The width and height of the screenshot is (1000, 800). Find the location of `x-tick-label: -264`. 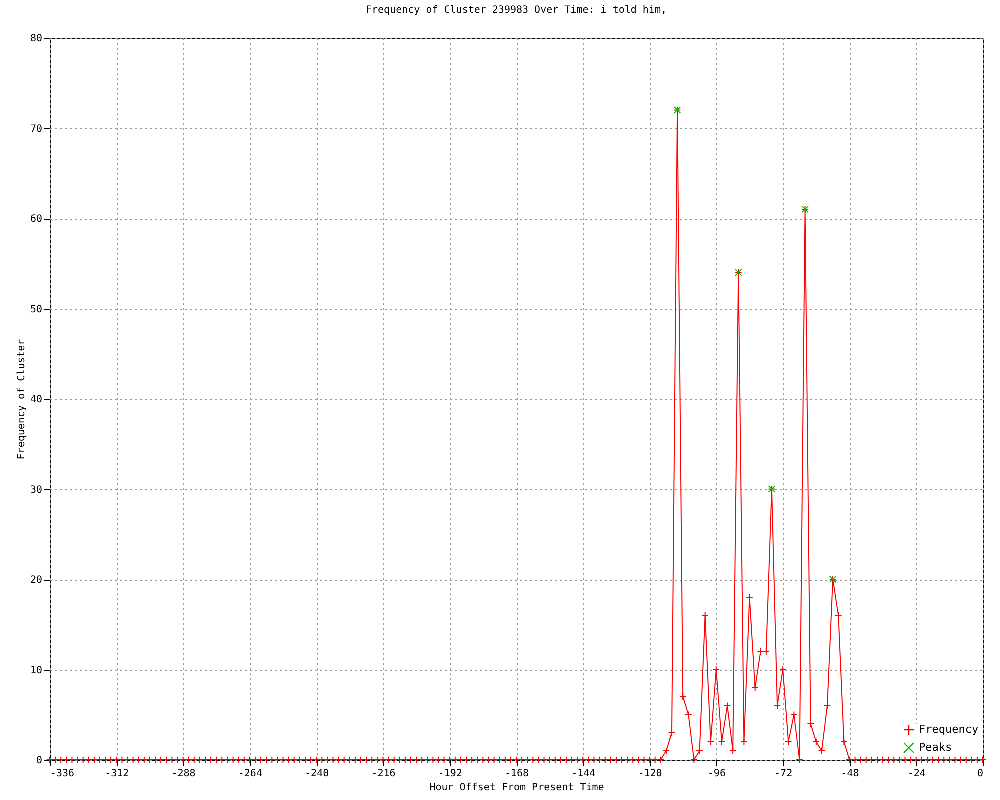

x-tick-label: -264 is located at coordinates (250, 774).